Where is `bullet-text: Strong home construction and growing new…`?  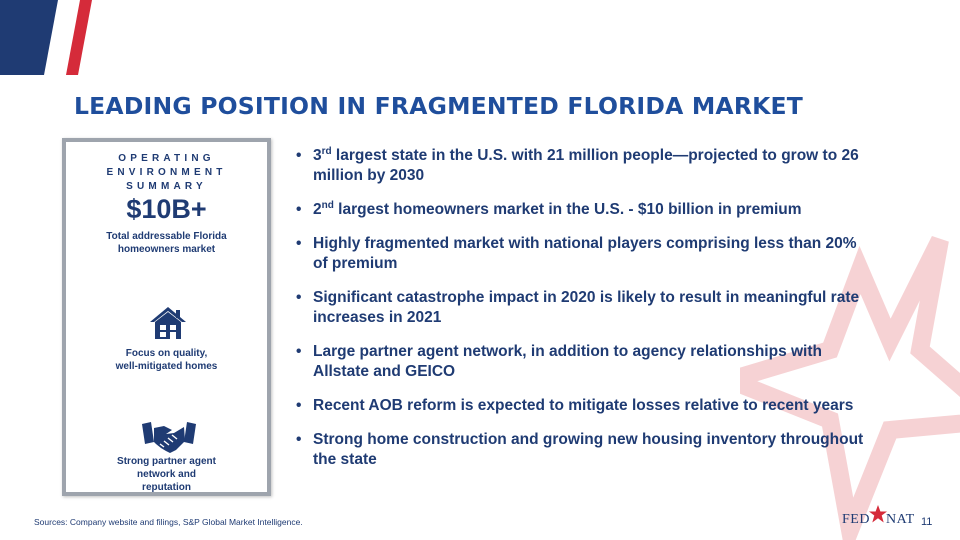 bullet-text: Strong home construction and growing new… is located at coordinates (588, 449).